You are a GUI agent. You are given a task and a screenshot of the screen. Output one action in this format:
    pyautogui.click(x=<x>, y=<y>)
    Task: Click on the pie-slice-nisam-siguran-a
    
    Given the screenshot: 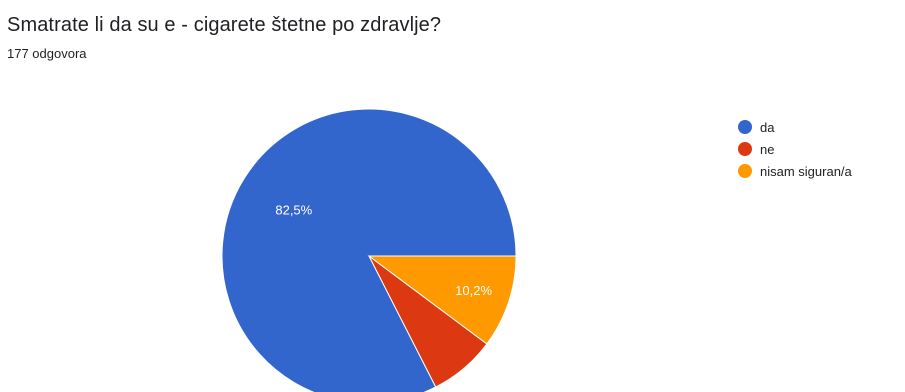 What is the action you would take?
    pyautogui.click(x=442, y=300)
    